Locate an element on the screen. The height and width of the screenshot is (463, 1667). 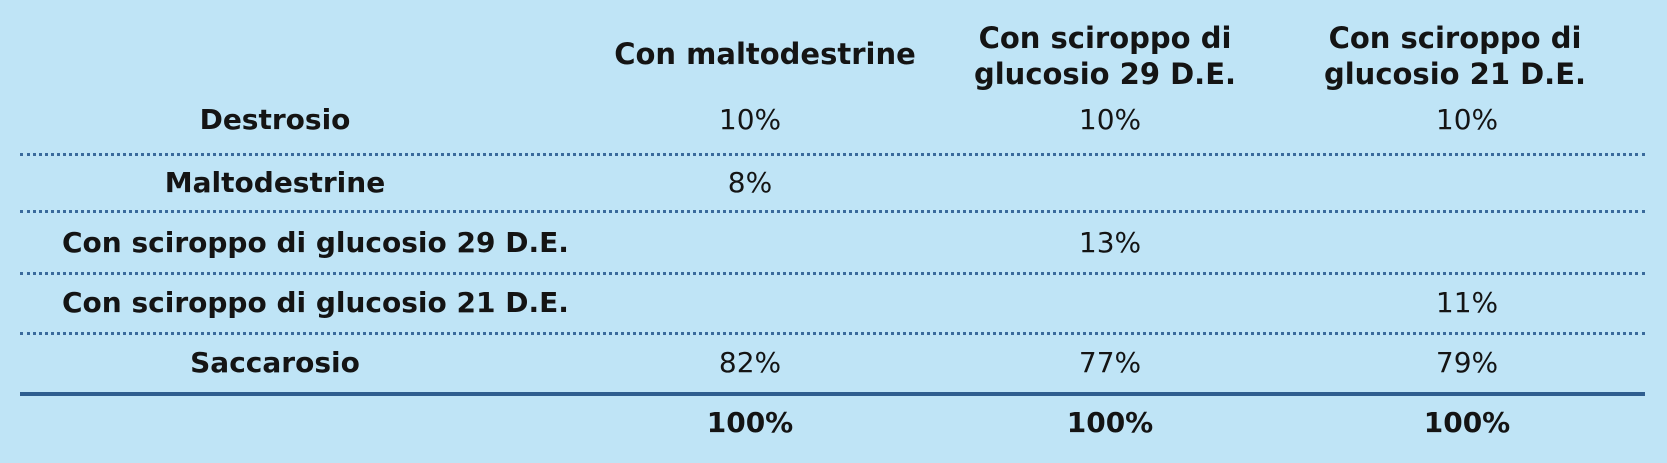
row-label: Maltodestrine is located at coordinates (275, 182).